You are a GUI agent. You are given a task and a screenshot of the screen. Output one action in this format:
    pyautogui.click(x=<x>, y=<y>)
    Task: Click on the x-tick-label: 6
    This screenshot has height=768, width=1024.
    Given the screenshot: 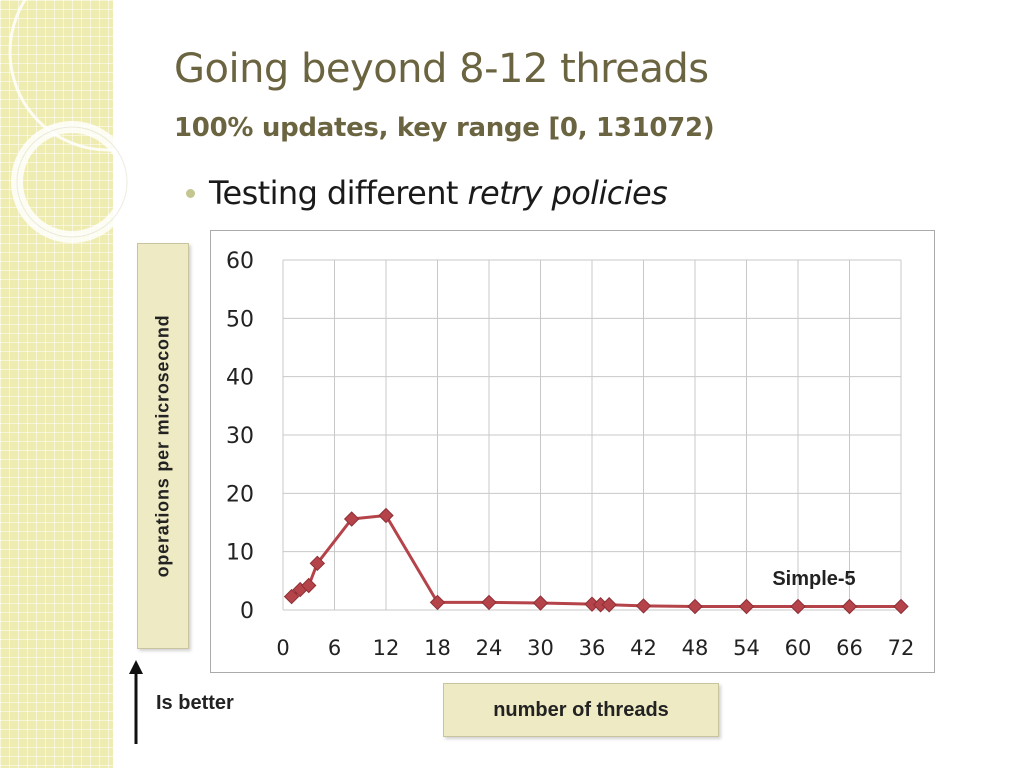 What is the action you would take?
    pyautogui.click(x=334, y=648)
    